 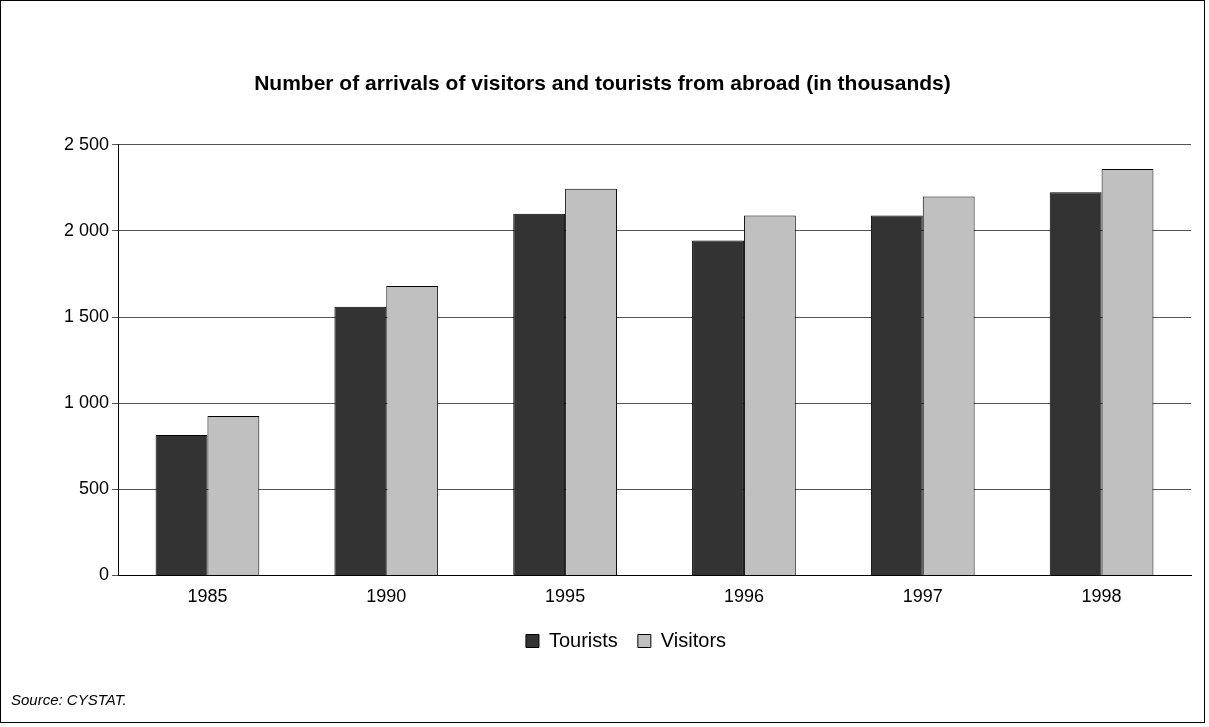 I want to click on x-tick-label: 1990, so click(x=386, y=596).